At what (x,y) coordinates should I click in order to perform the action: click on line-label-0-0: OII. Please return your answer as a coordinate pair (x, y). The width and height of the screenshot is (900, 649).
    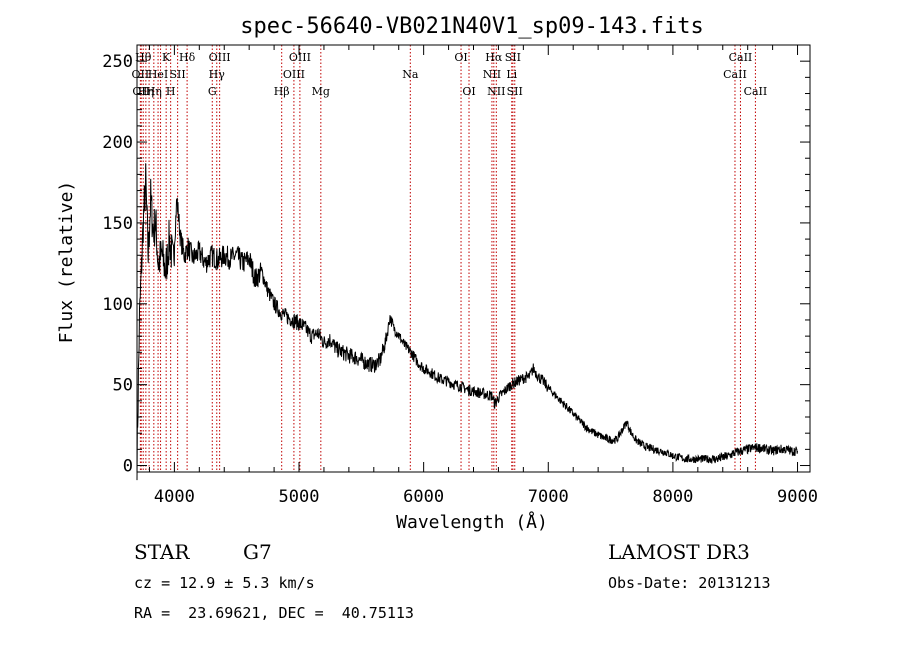
    Looking at the image, I should click on (141, 74).